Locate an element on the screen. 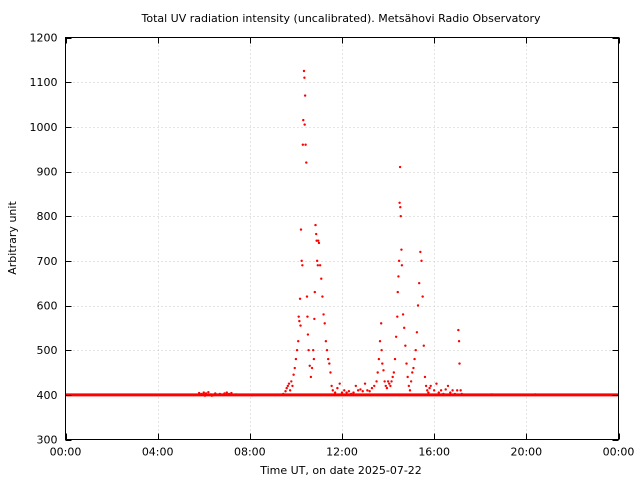 The image size is (640, 480). x-tick-label: 16:00 is located at coordinates (434, 452).